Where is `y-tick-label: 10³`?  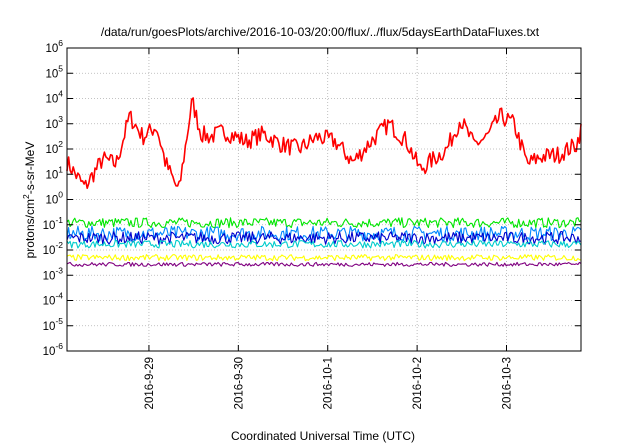 y-tick-label: 10³ is located at coordinates (54, 122).